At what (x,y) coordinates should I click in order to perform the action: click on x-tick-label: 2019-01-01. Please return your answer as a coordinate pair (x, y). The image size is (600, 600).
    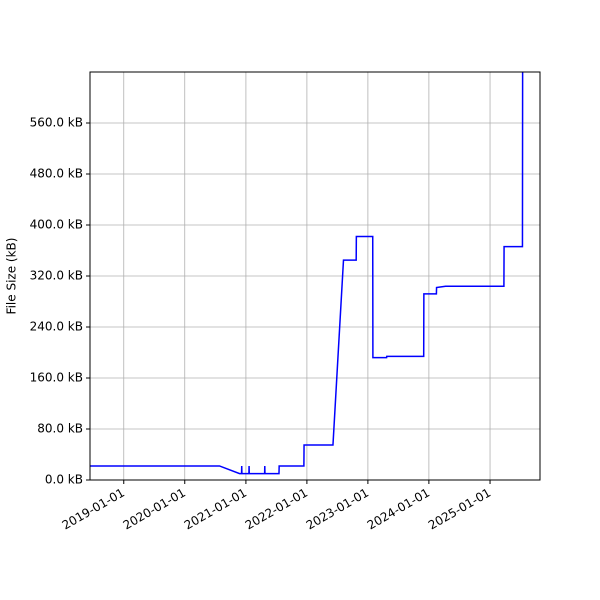
    Looking at the image, I should click on (93, 509).